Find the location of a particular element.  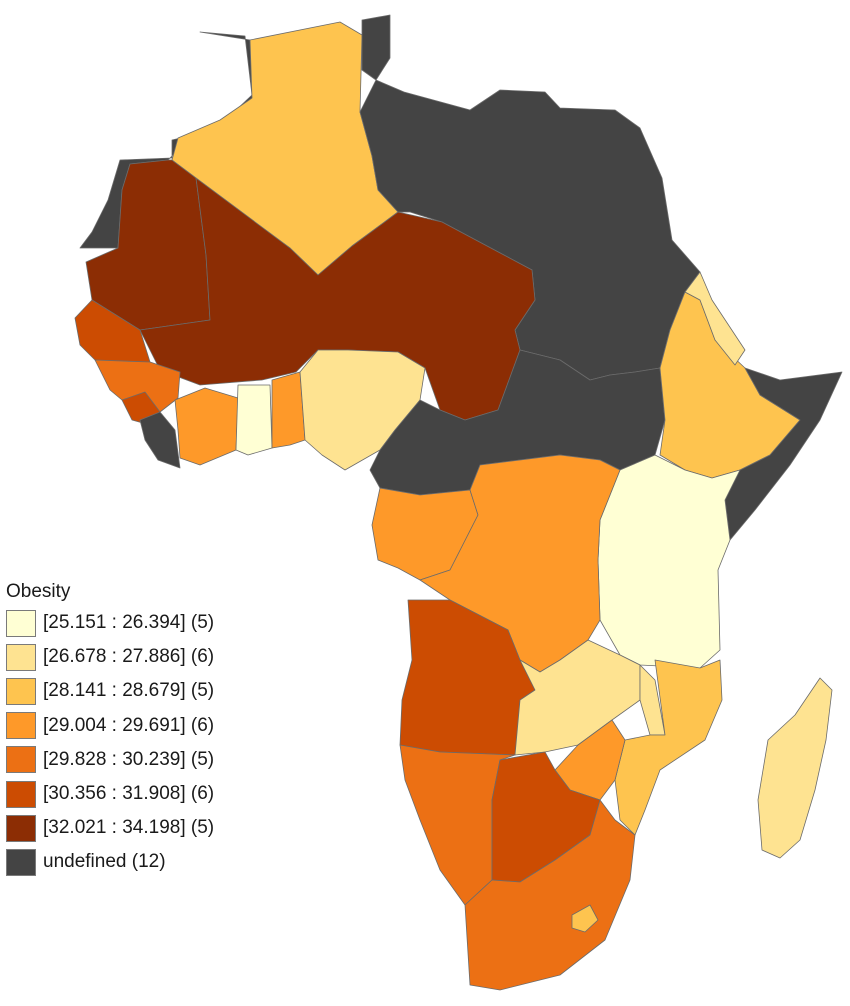

legend-entry: [32.021 : 34.198] (5) is located at coordinates (136, 828).